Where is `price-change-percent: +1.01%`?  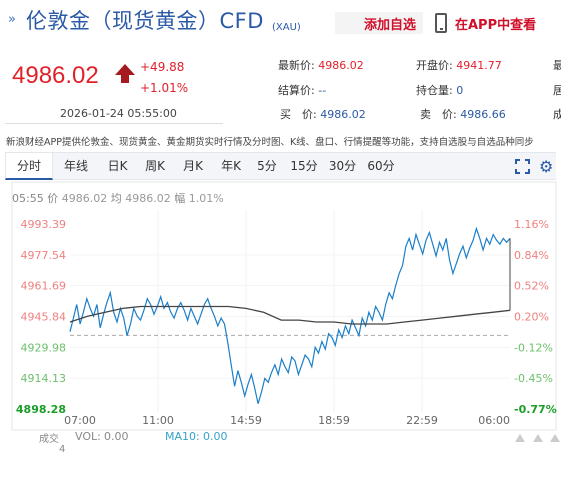 price-change-percent: +1.01% is located at coordinates (164, 88).